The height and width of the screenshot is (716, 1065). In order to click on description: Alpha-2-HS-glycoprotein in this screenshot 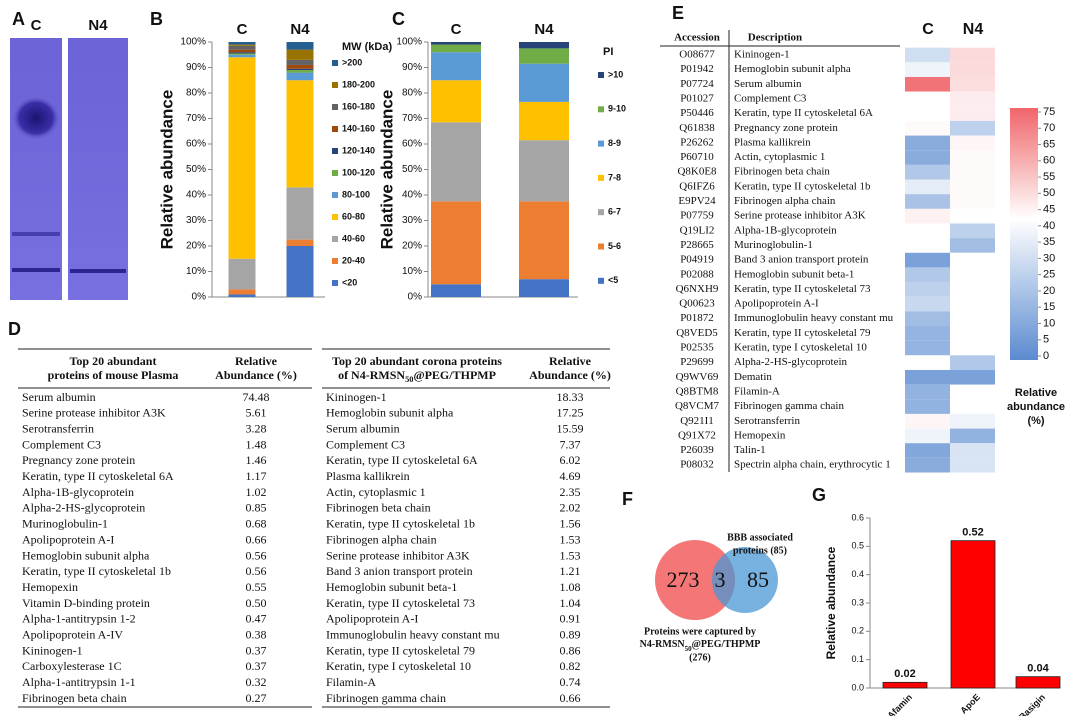, I will do `click(791, 362)`.